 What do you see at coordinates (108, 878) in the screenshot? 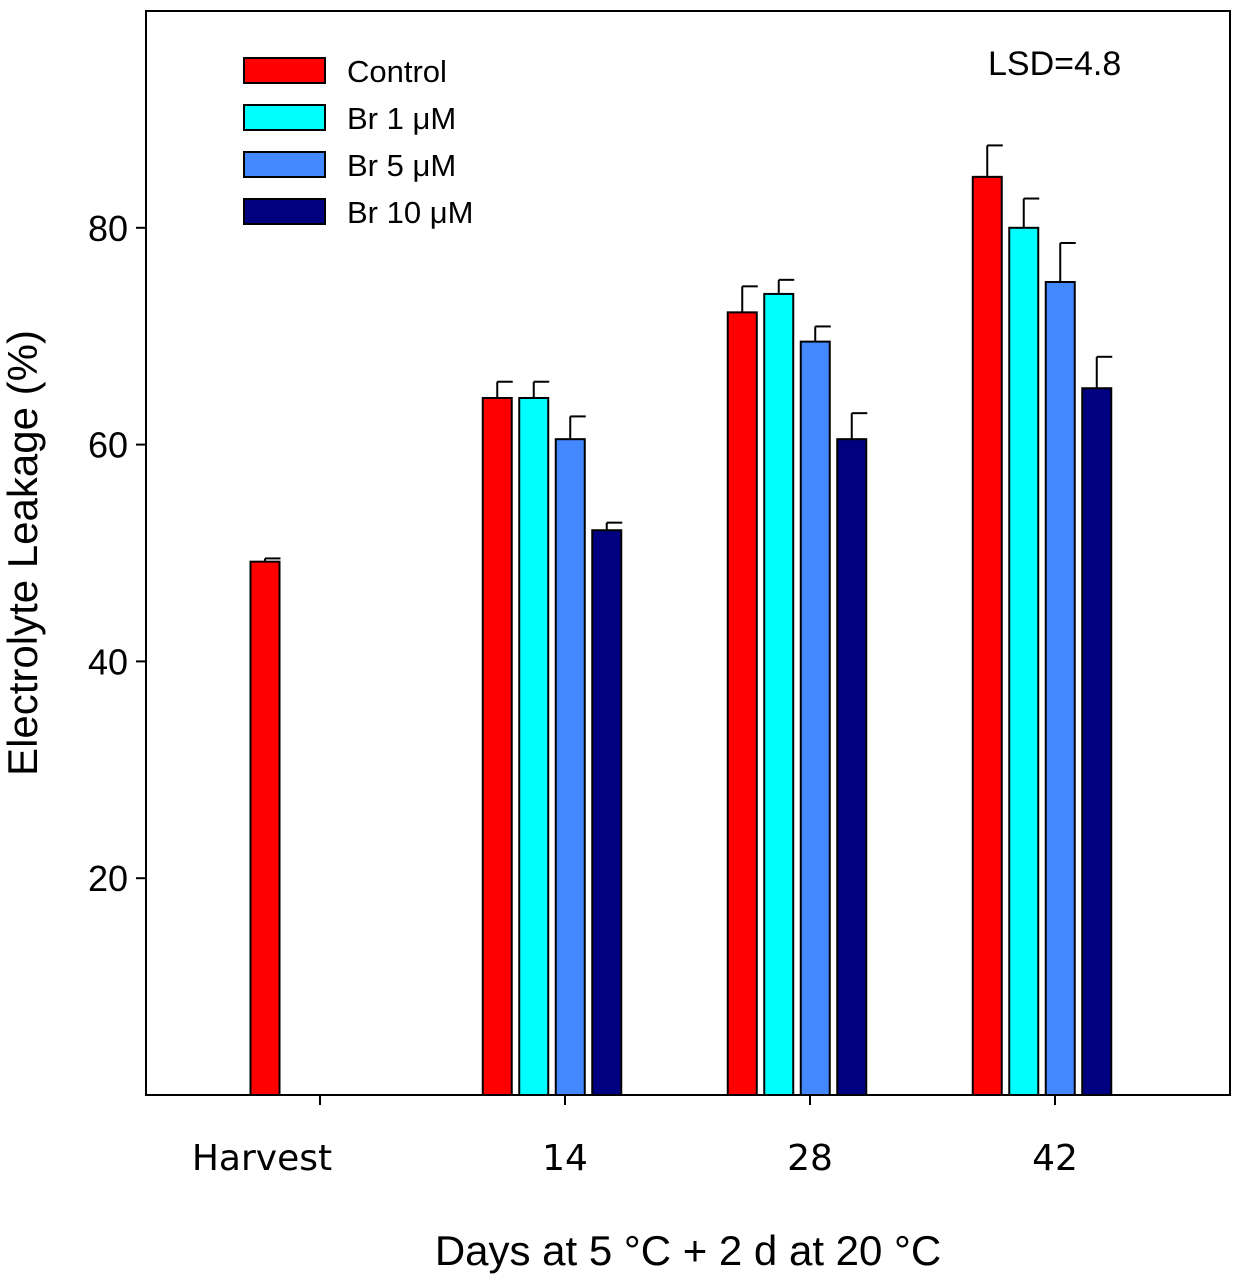
I see `y-tick-label: 20` at bounding box center [108, 878].